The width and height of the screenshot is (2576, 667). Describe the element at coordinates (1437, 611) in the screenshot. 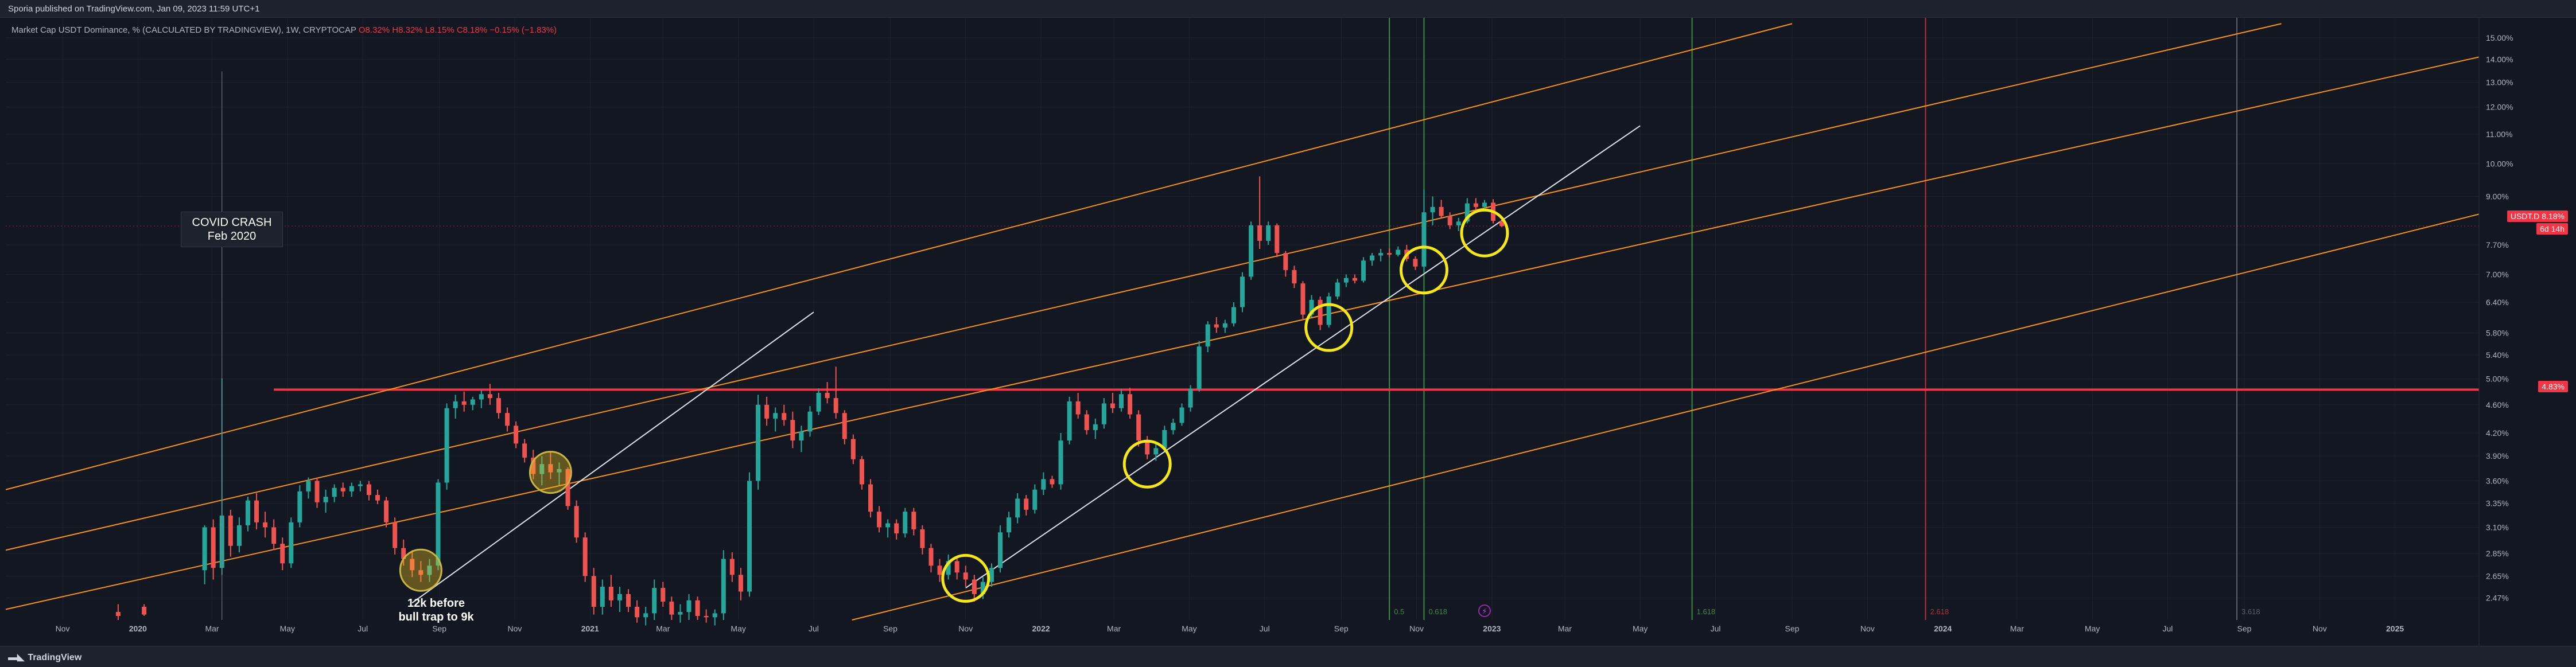

I see `fib-time-label: 0.618` at that location.